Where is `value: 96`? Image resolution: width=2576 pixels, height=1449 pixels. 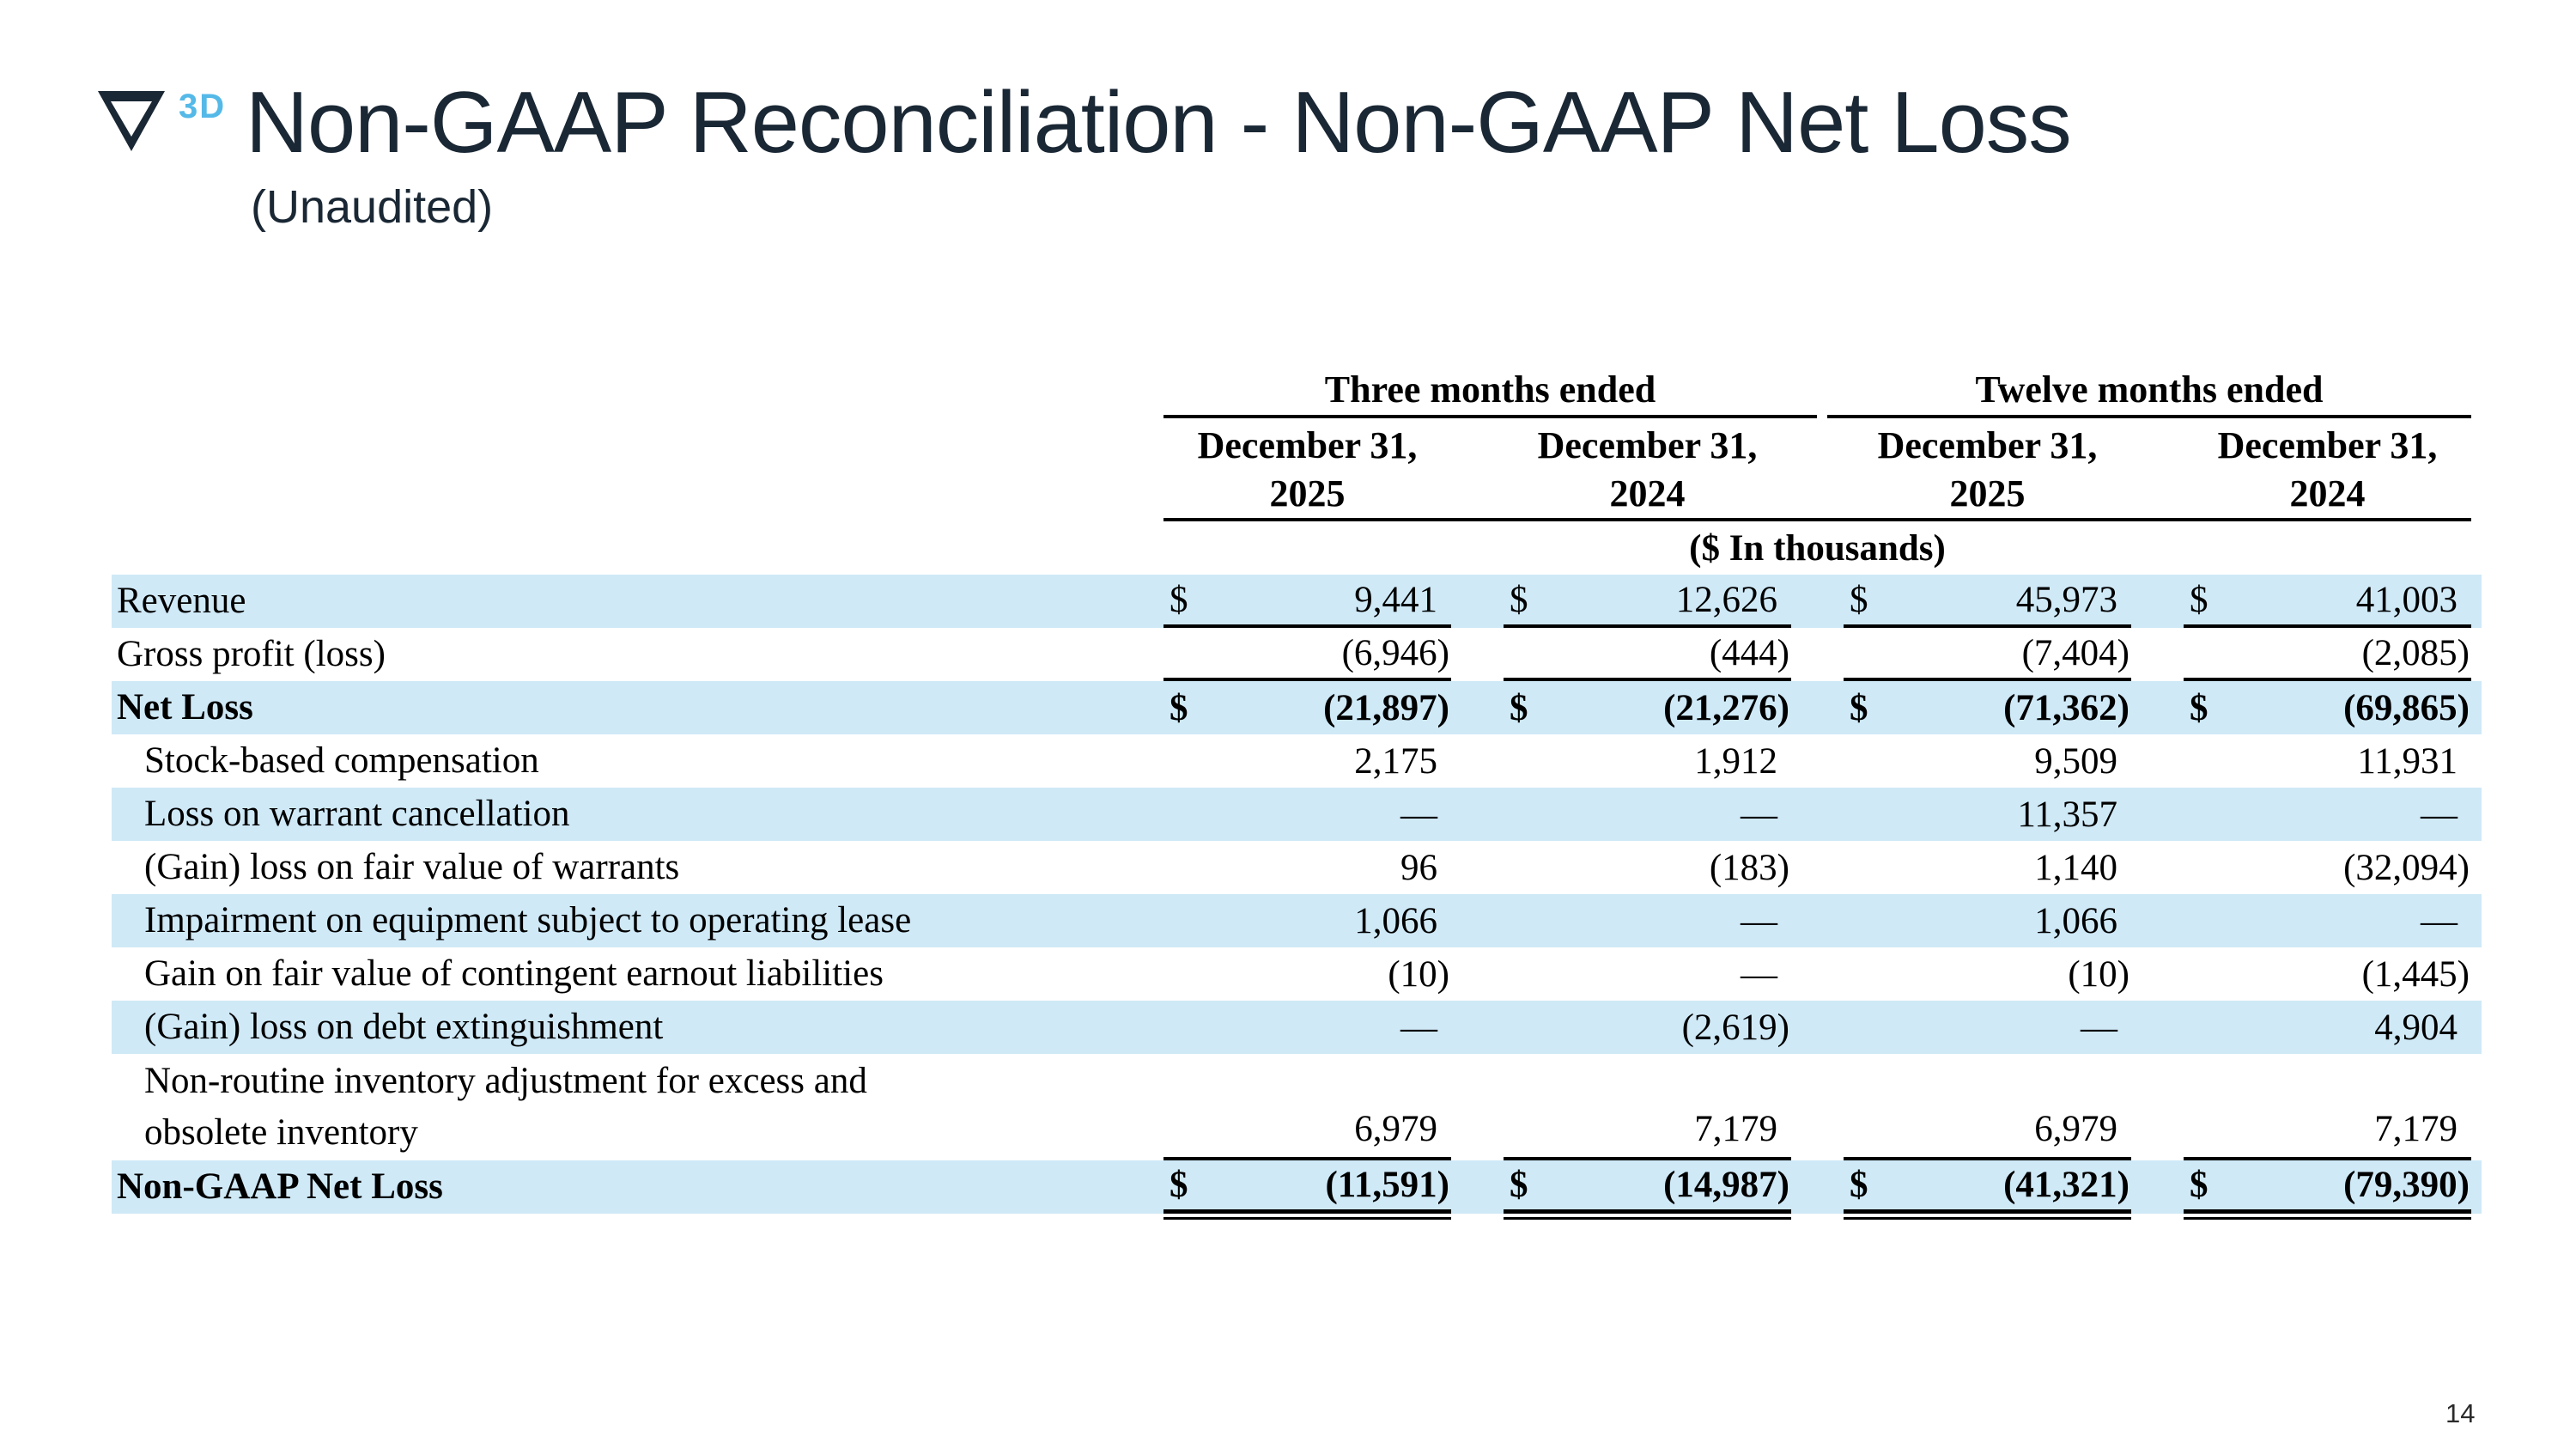 value: 96 is located at coordinates (1418, 867).